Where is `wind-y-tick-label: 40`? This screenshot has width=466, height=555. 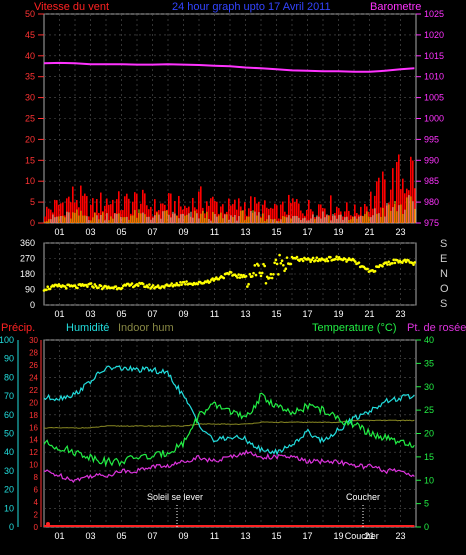
wind-y-tick-label: 40 is located at coordinates (30, 56).